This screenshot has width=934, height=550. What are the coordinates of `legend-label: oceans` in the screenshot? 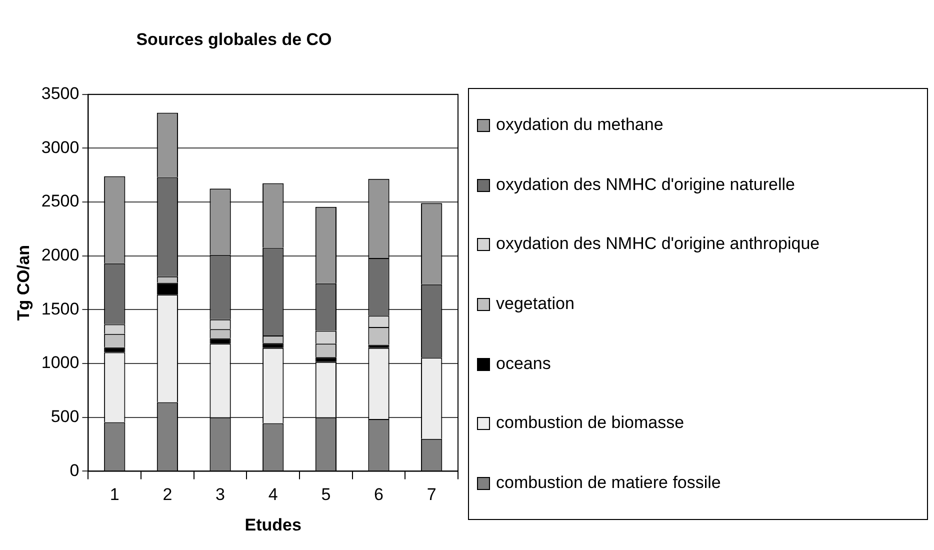 It's located at (523, 364).